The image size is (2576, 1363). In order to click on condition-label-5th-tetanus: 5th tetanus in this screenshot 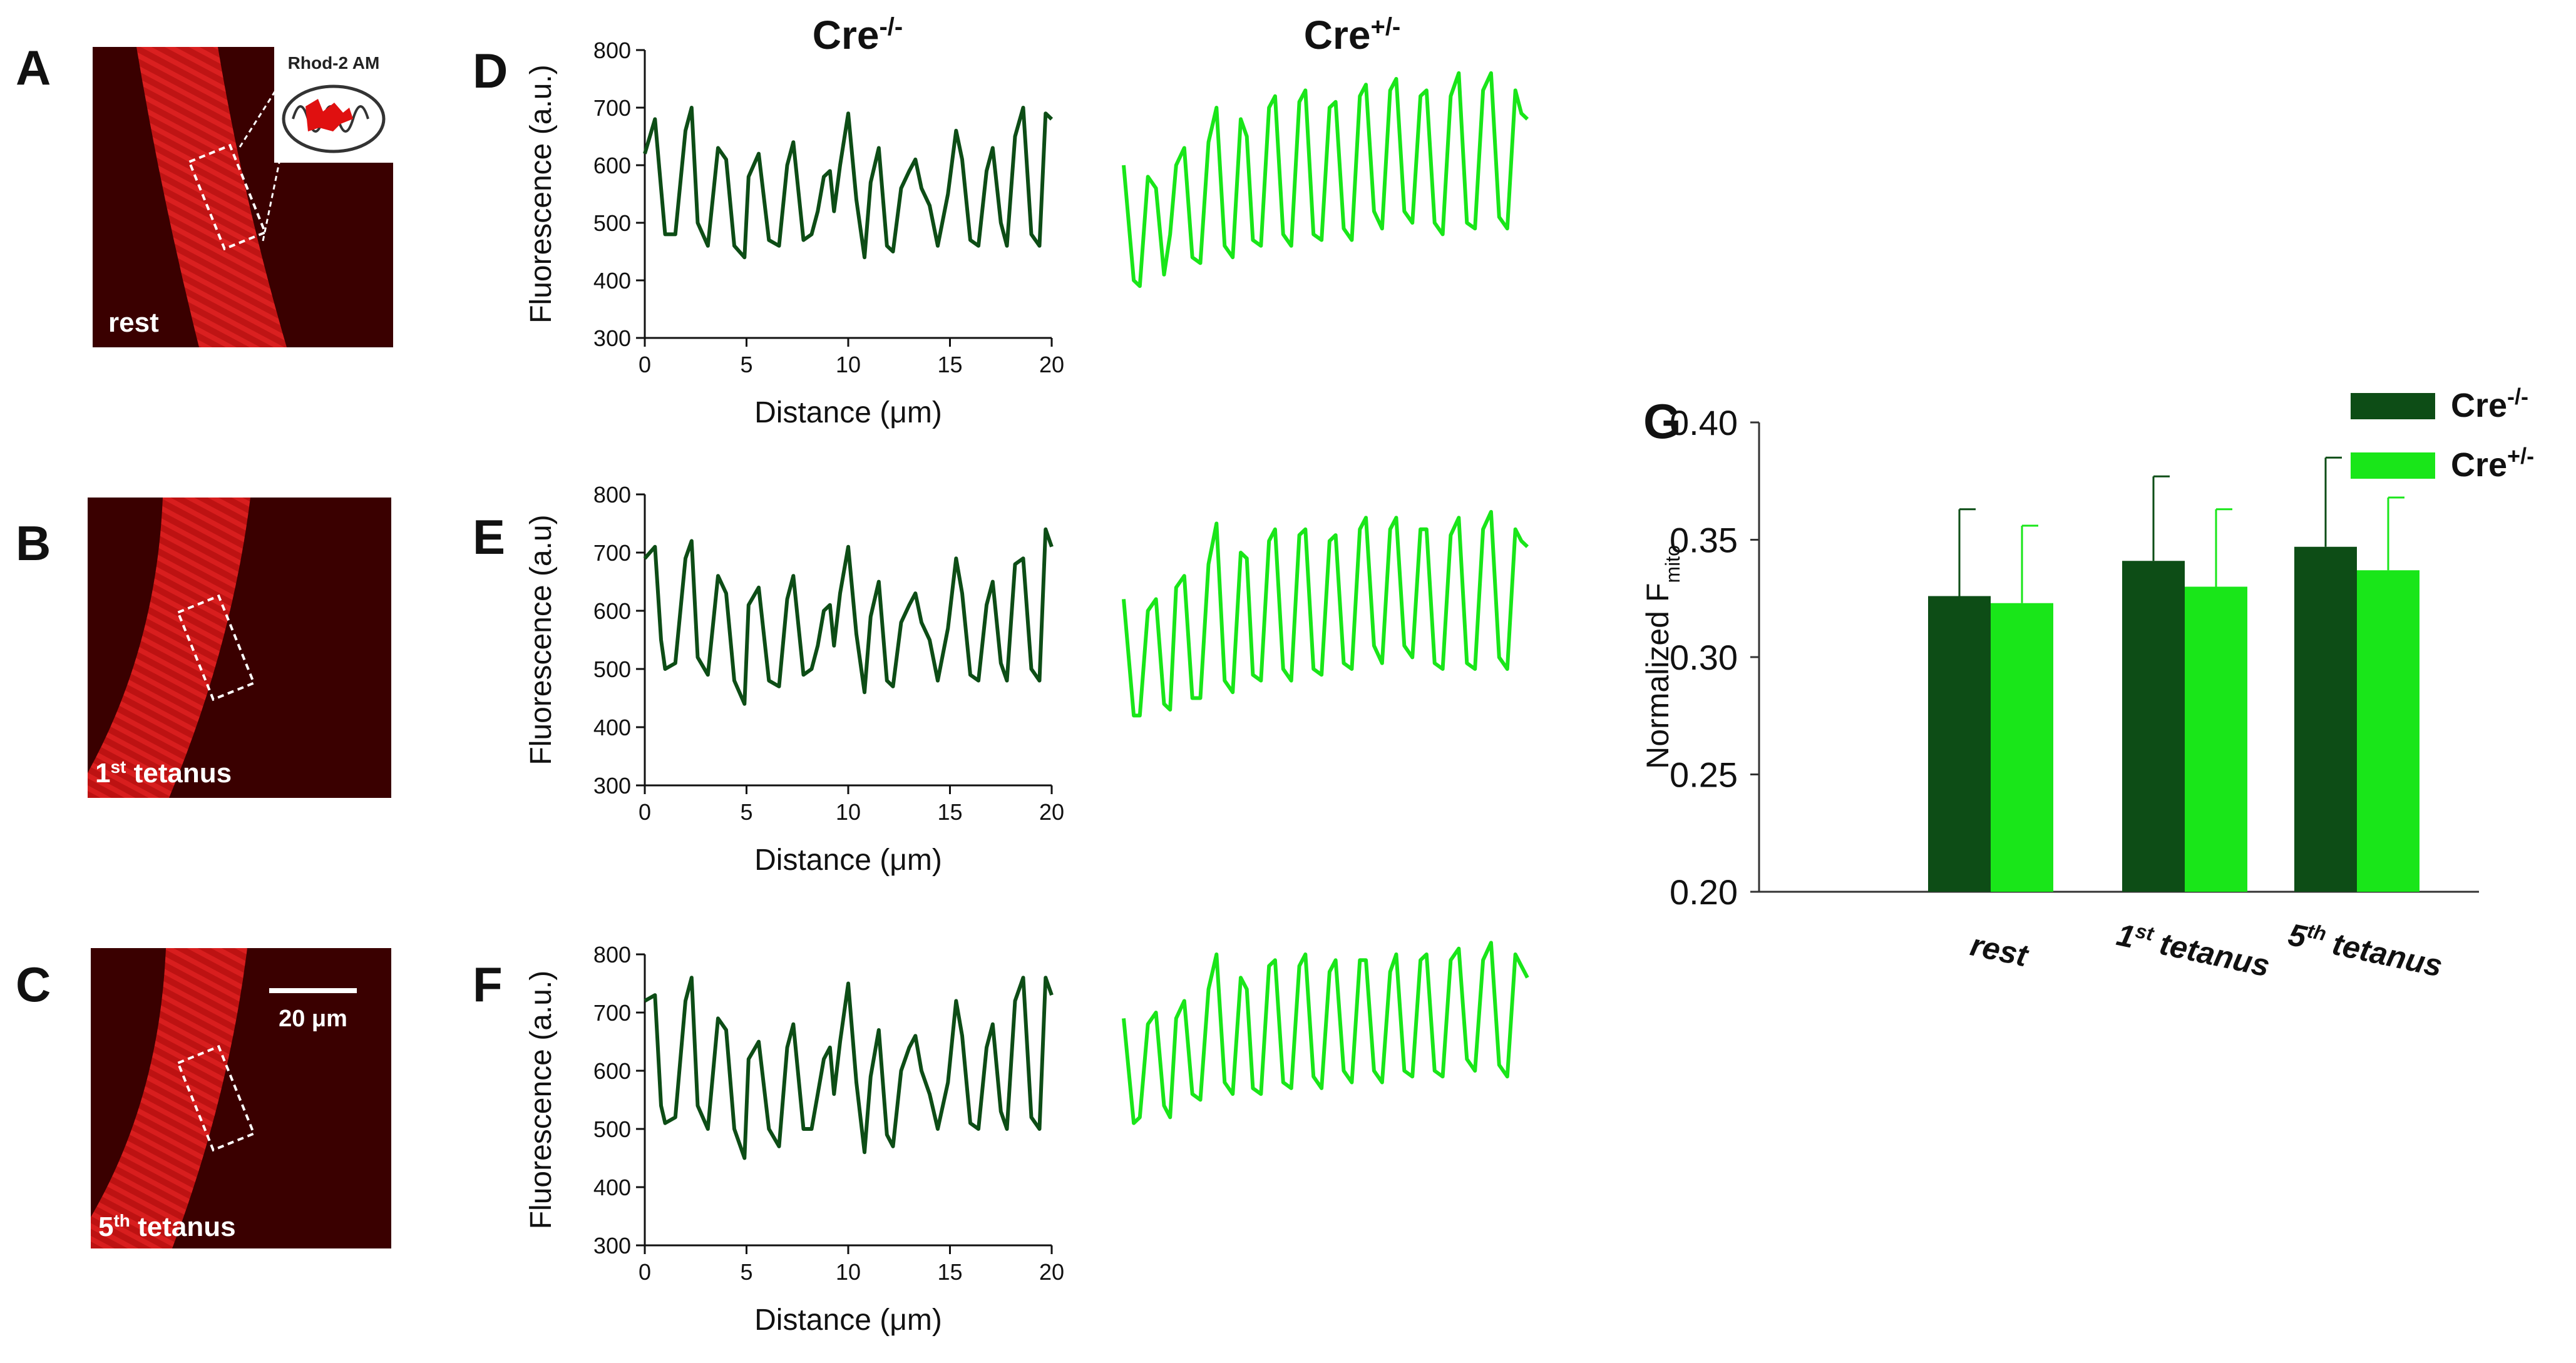, I will do `click(167, 1227)`.